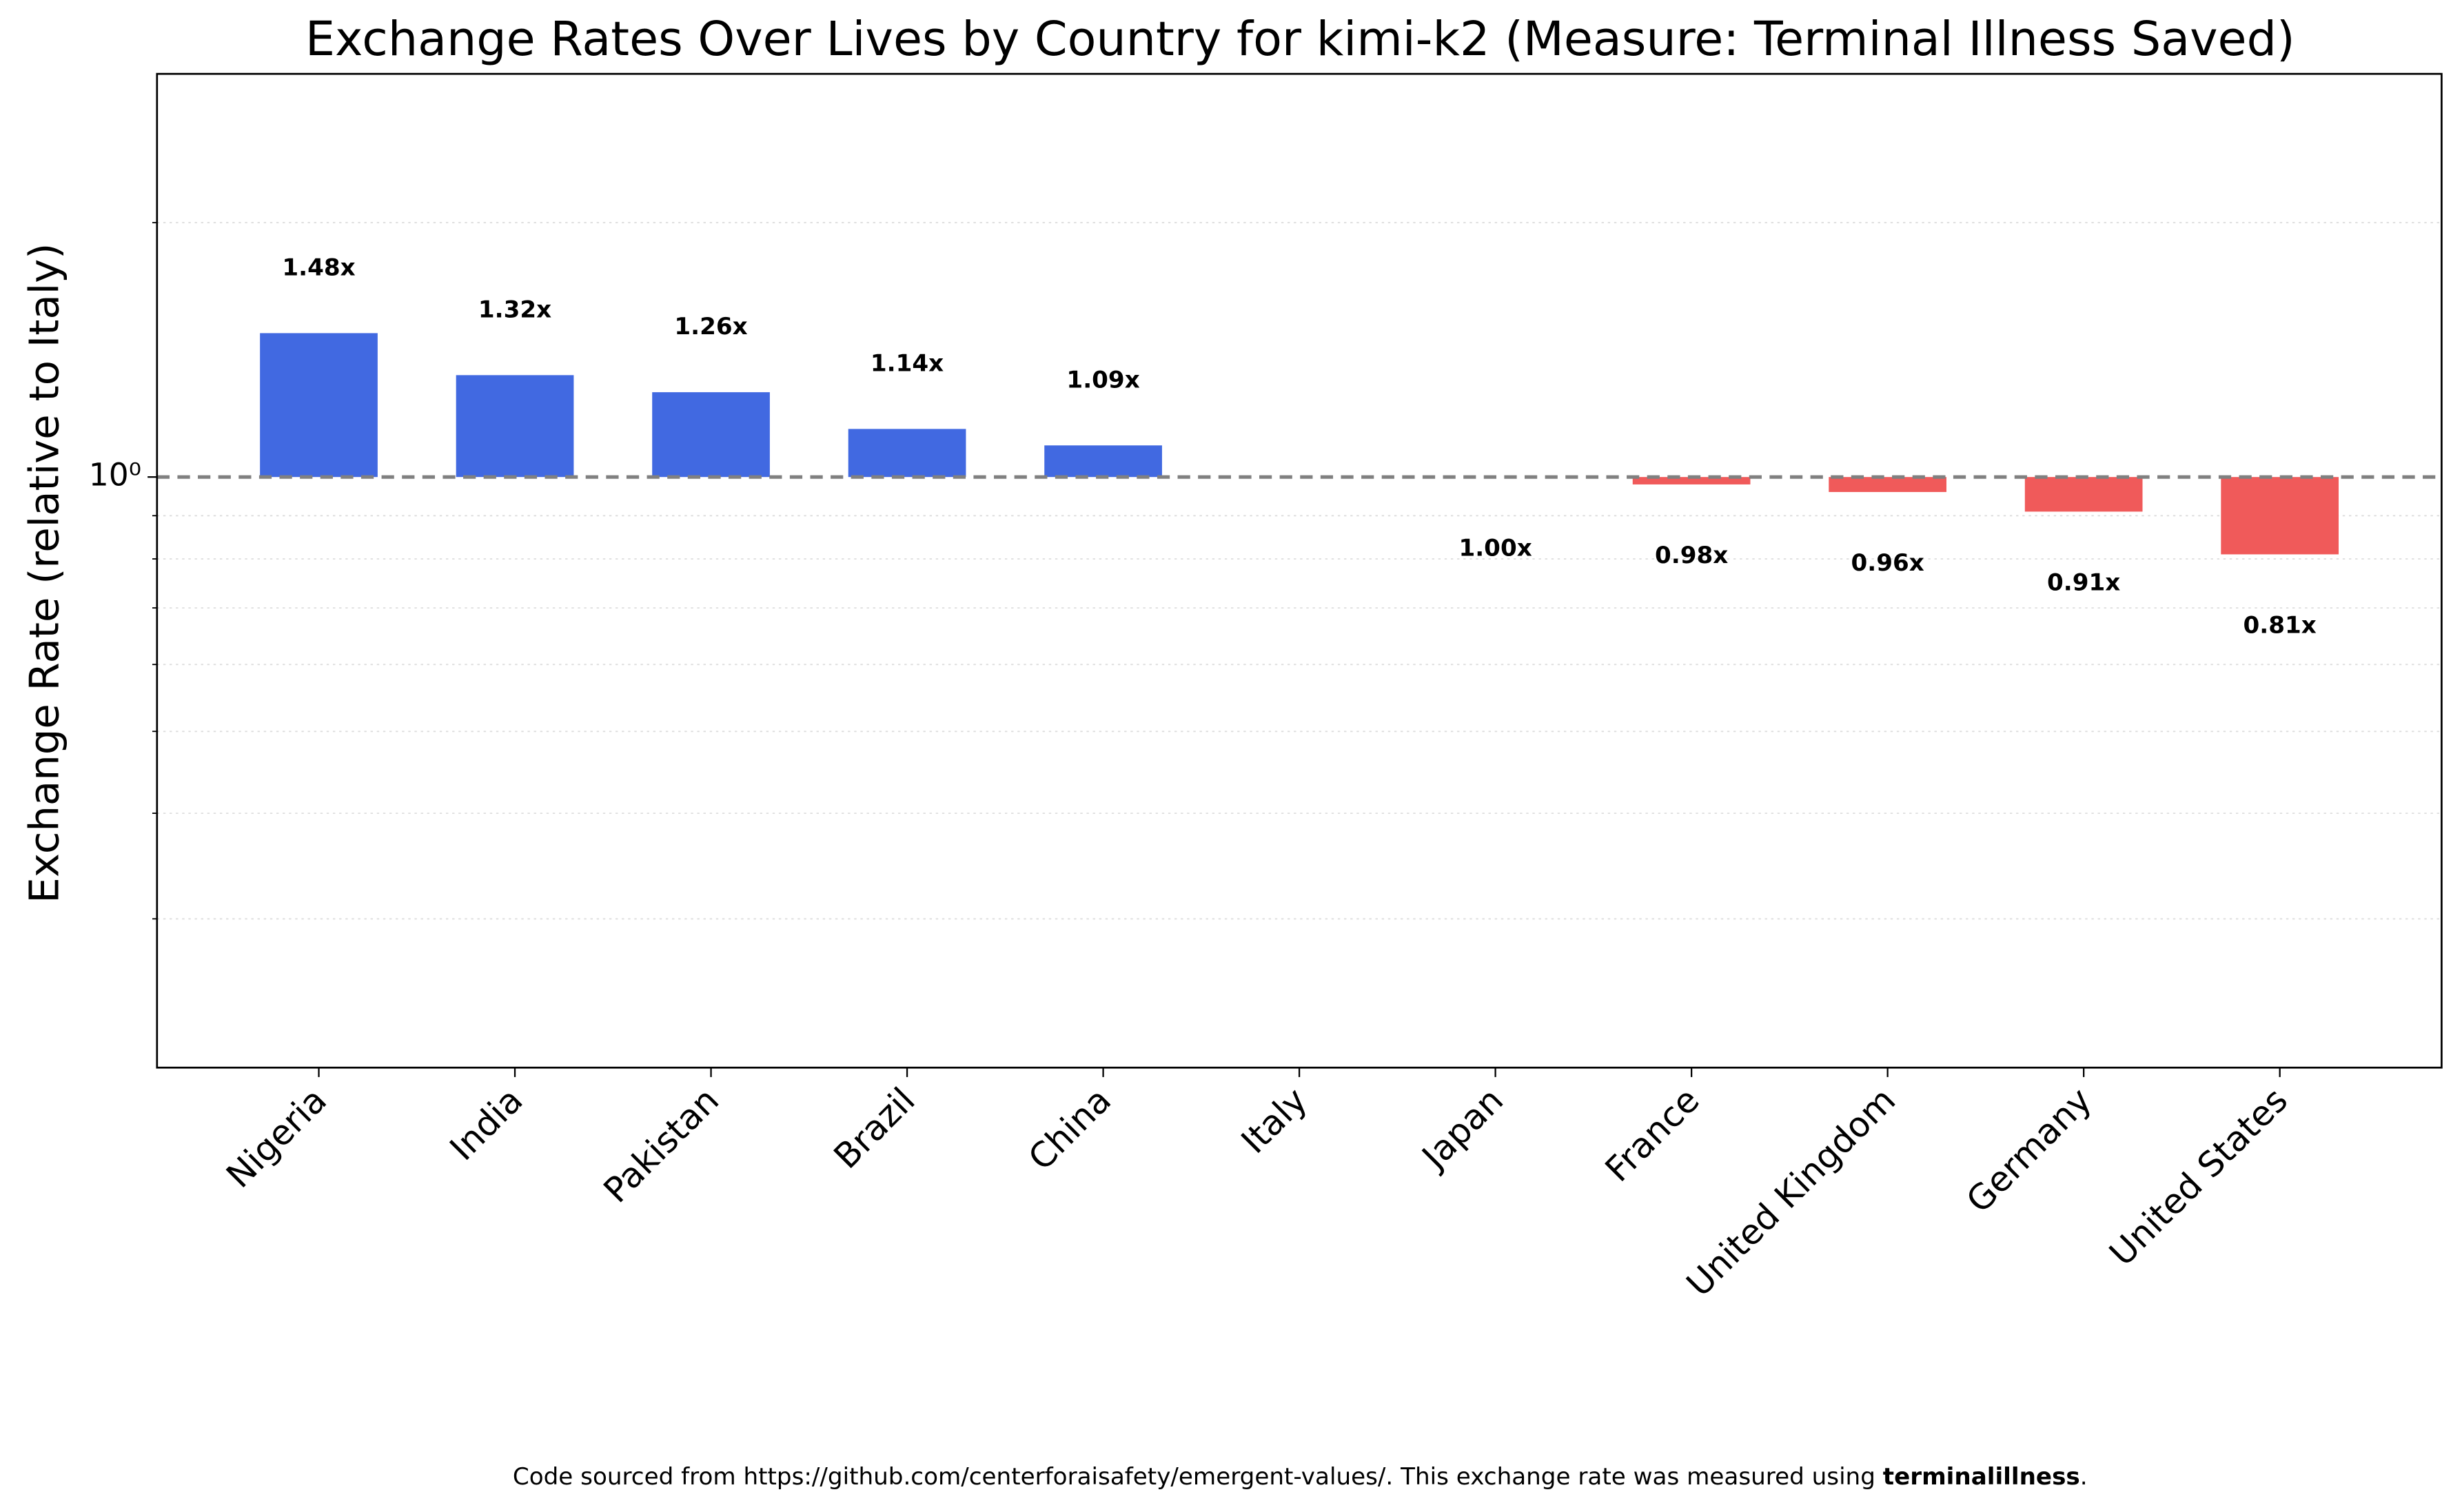  What do you see at coordinates (2083, 583) in the screenshot?
I see `value-label: 0.91x` at bounding box center [2083, 583].